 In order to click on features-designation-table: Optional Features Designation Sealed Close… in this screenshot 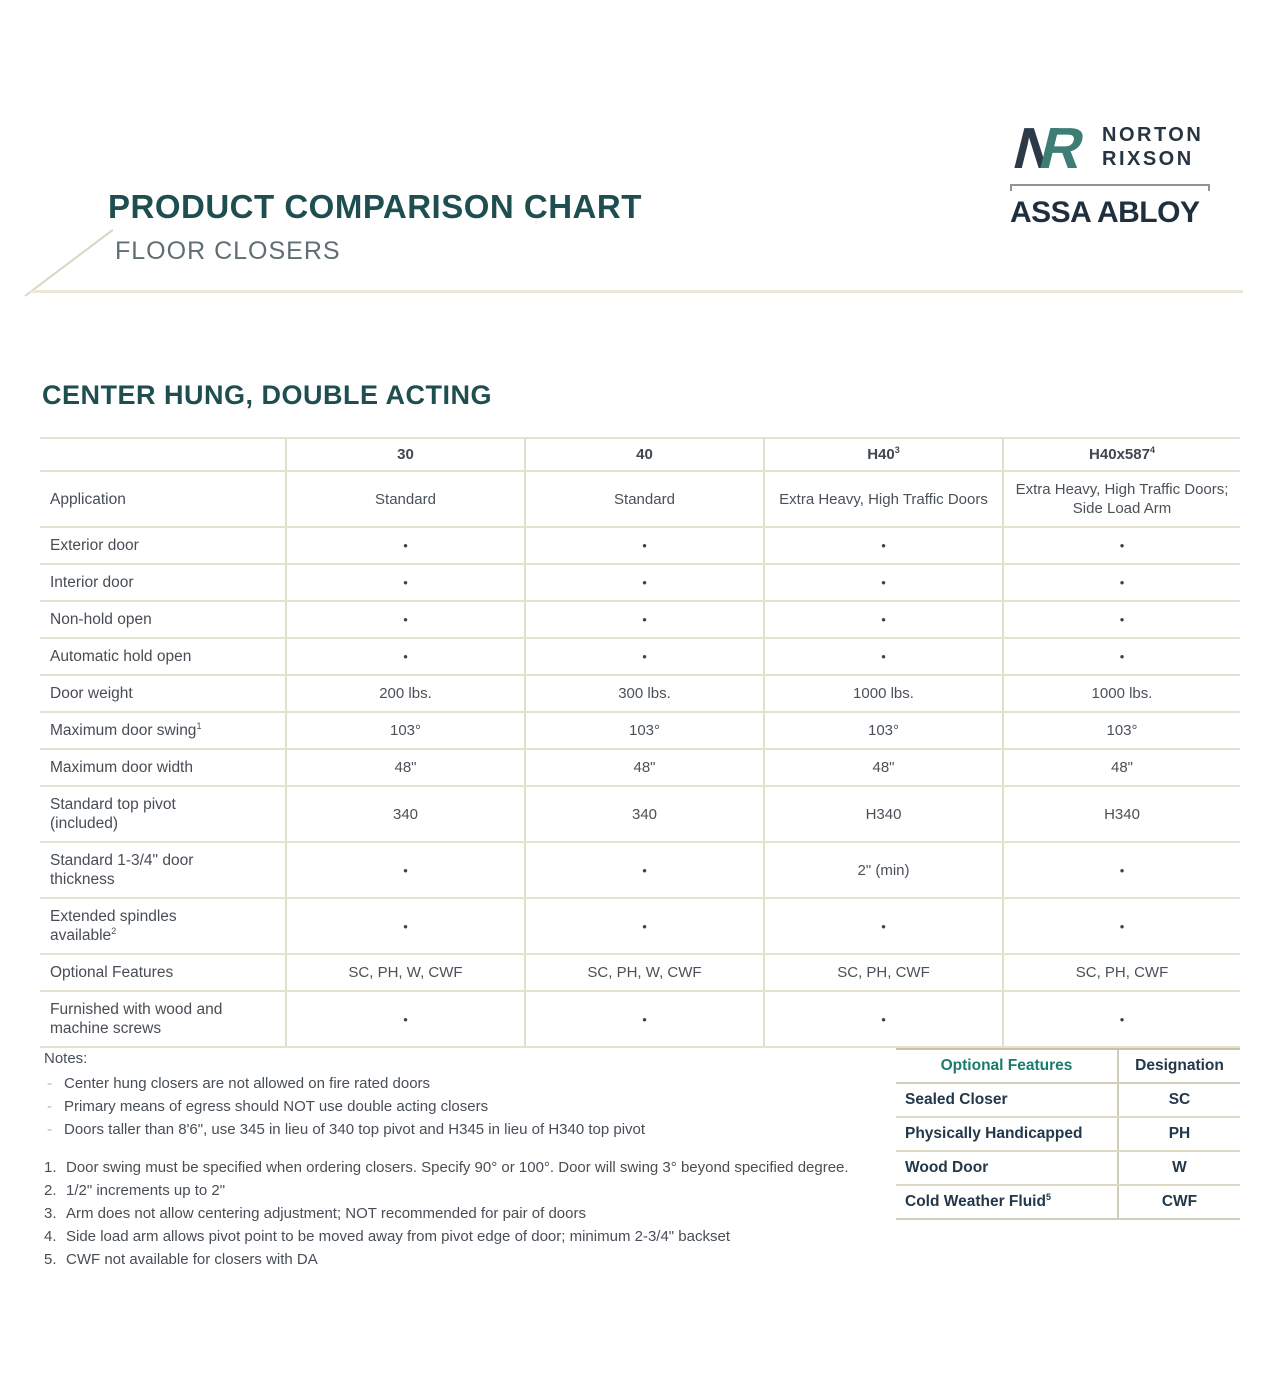, I will do `click(1068, 1134)`.